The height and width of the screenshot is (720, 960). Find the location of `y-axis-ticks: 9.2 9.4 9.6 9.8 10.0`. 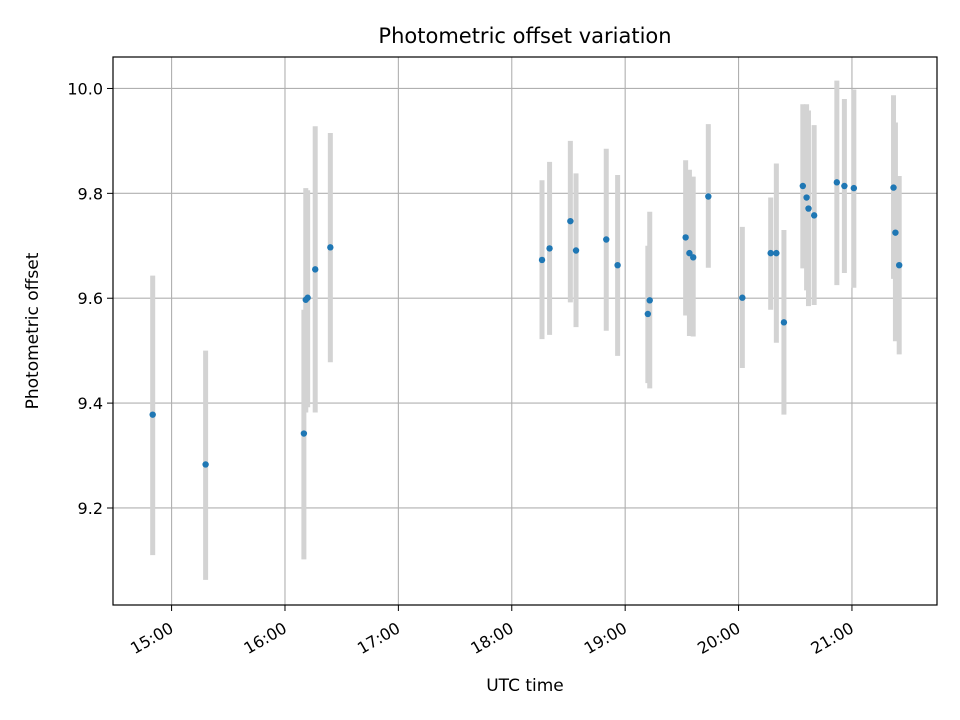

y-axis-ticks: 9.2 9.4 9.6 9.8 10.0 is located at coordinates (90, 298).